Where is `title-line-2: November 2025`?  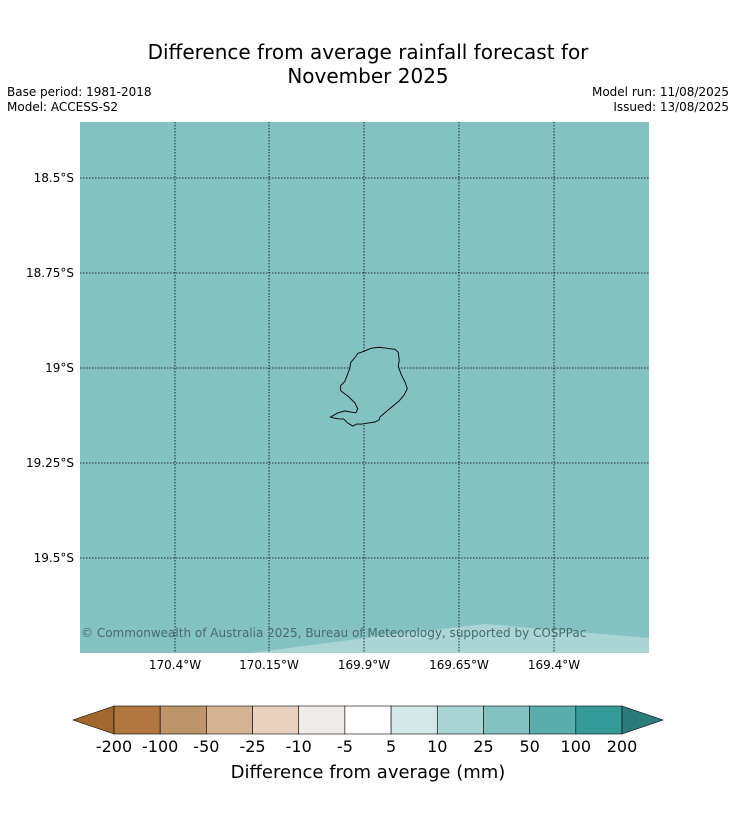
title-line-2: November 2025 is located at coordinates (368, 76).